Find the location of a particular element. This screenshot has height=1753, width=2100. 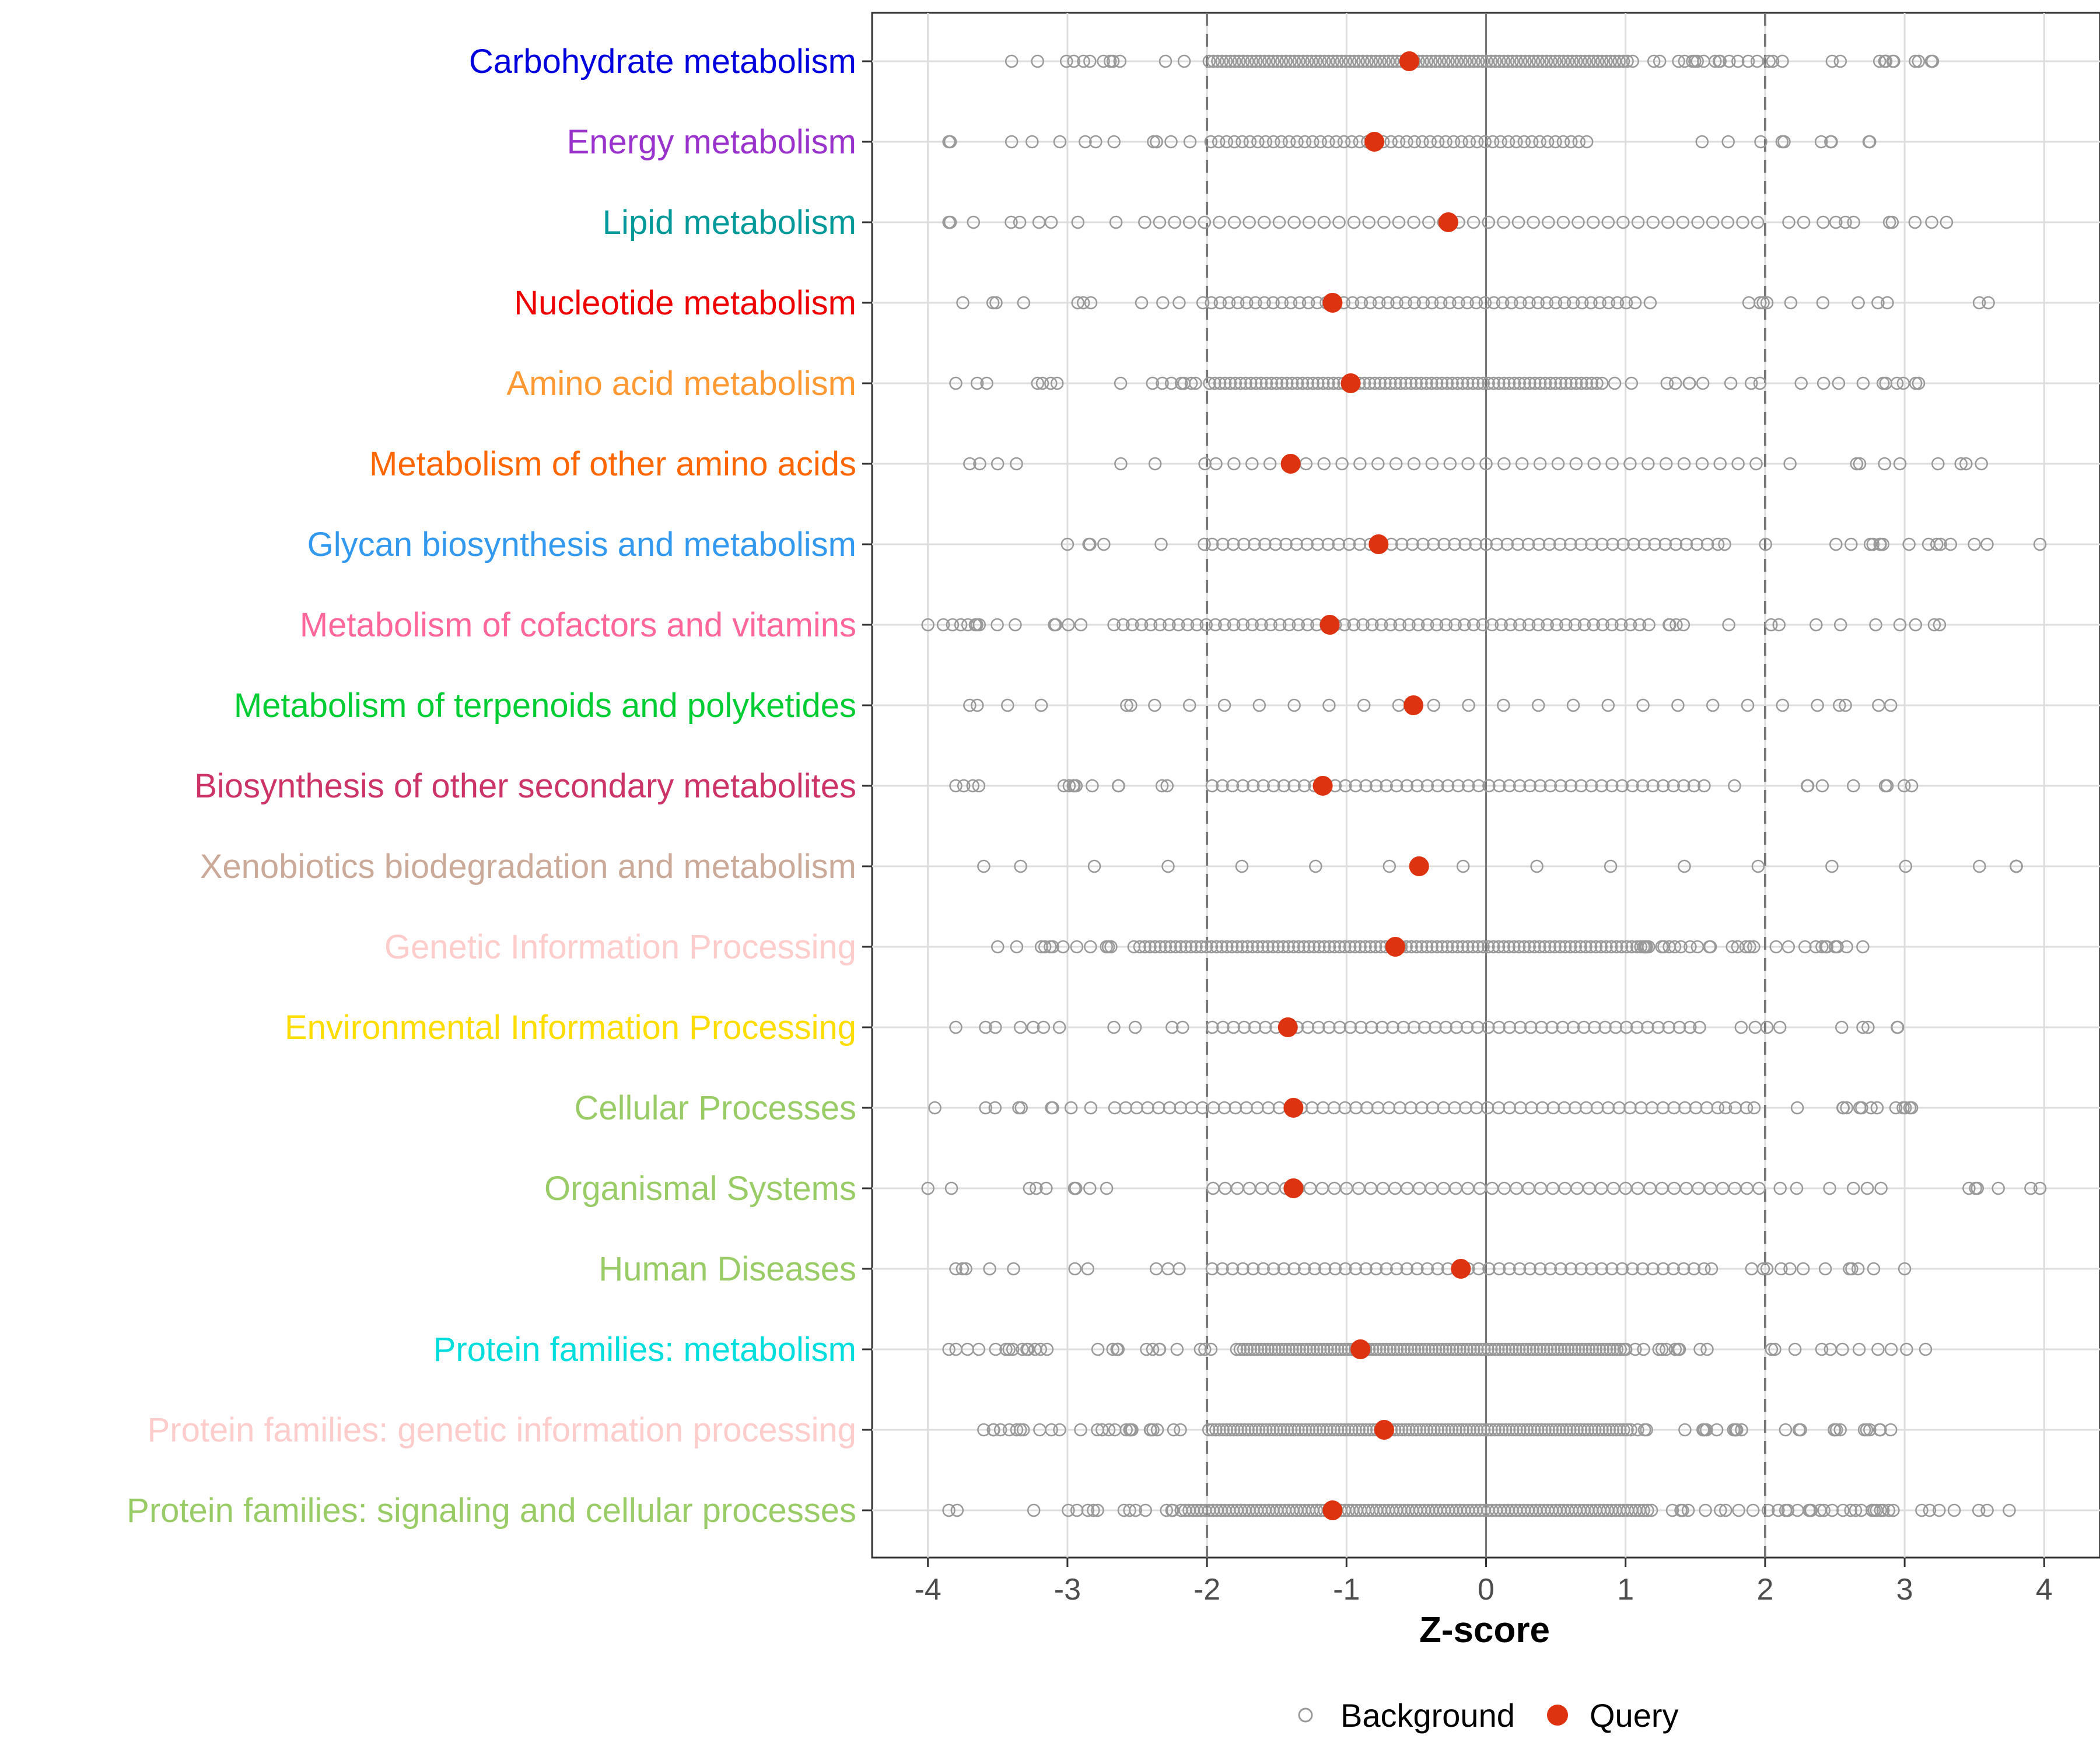

legend-background-marker is located at coordinates (1305, 1715).